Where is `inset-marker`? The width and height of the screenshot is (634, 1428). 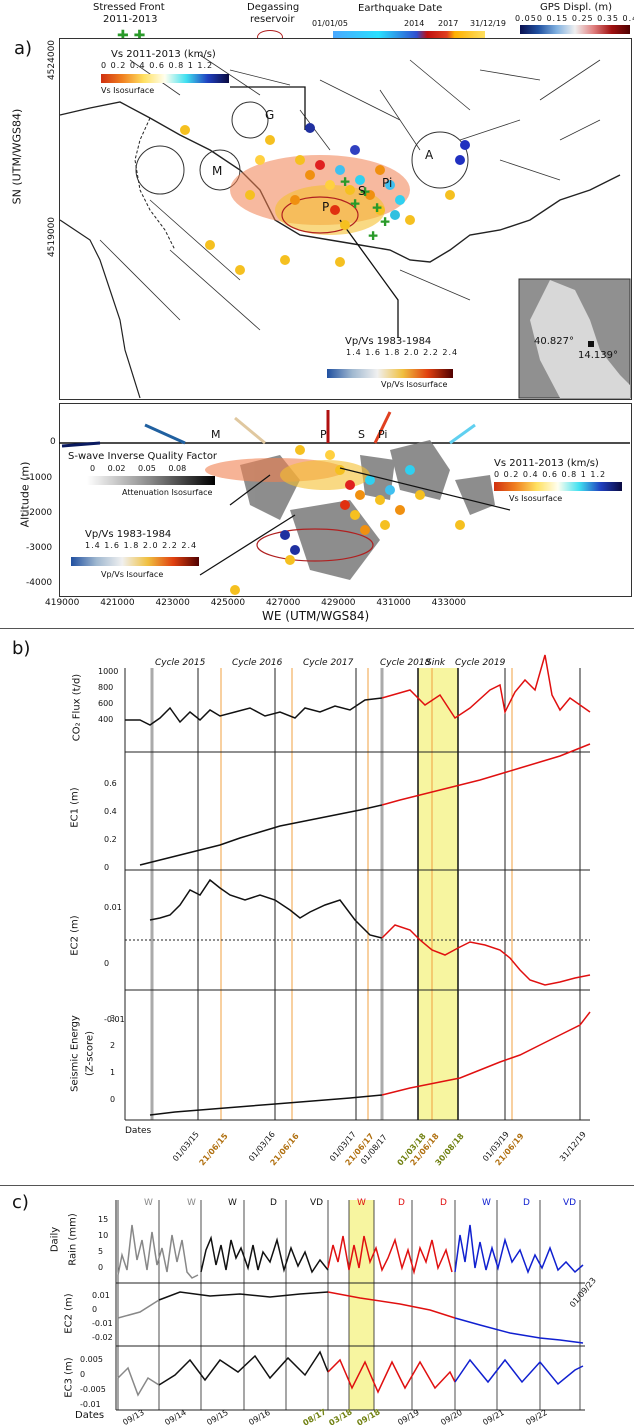 inset-marker is located at coordinates (591, 344).